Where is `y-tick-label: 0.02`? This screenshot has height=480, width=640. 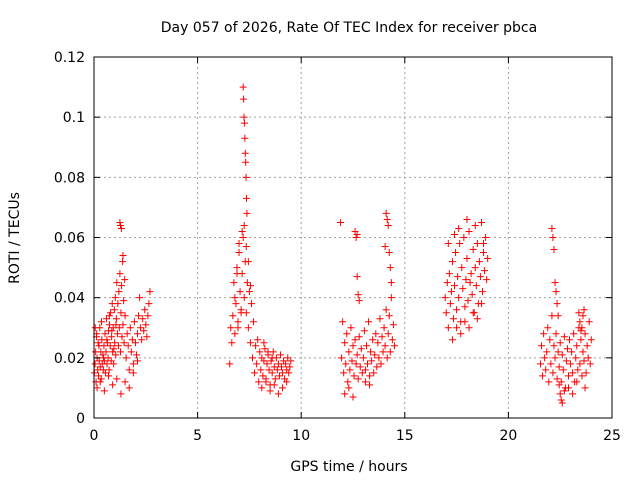 y-tick-label: 0.02 is located at coordinates (69, 359).